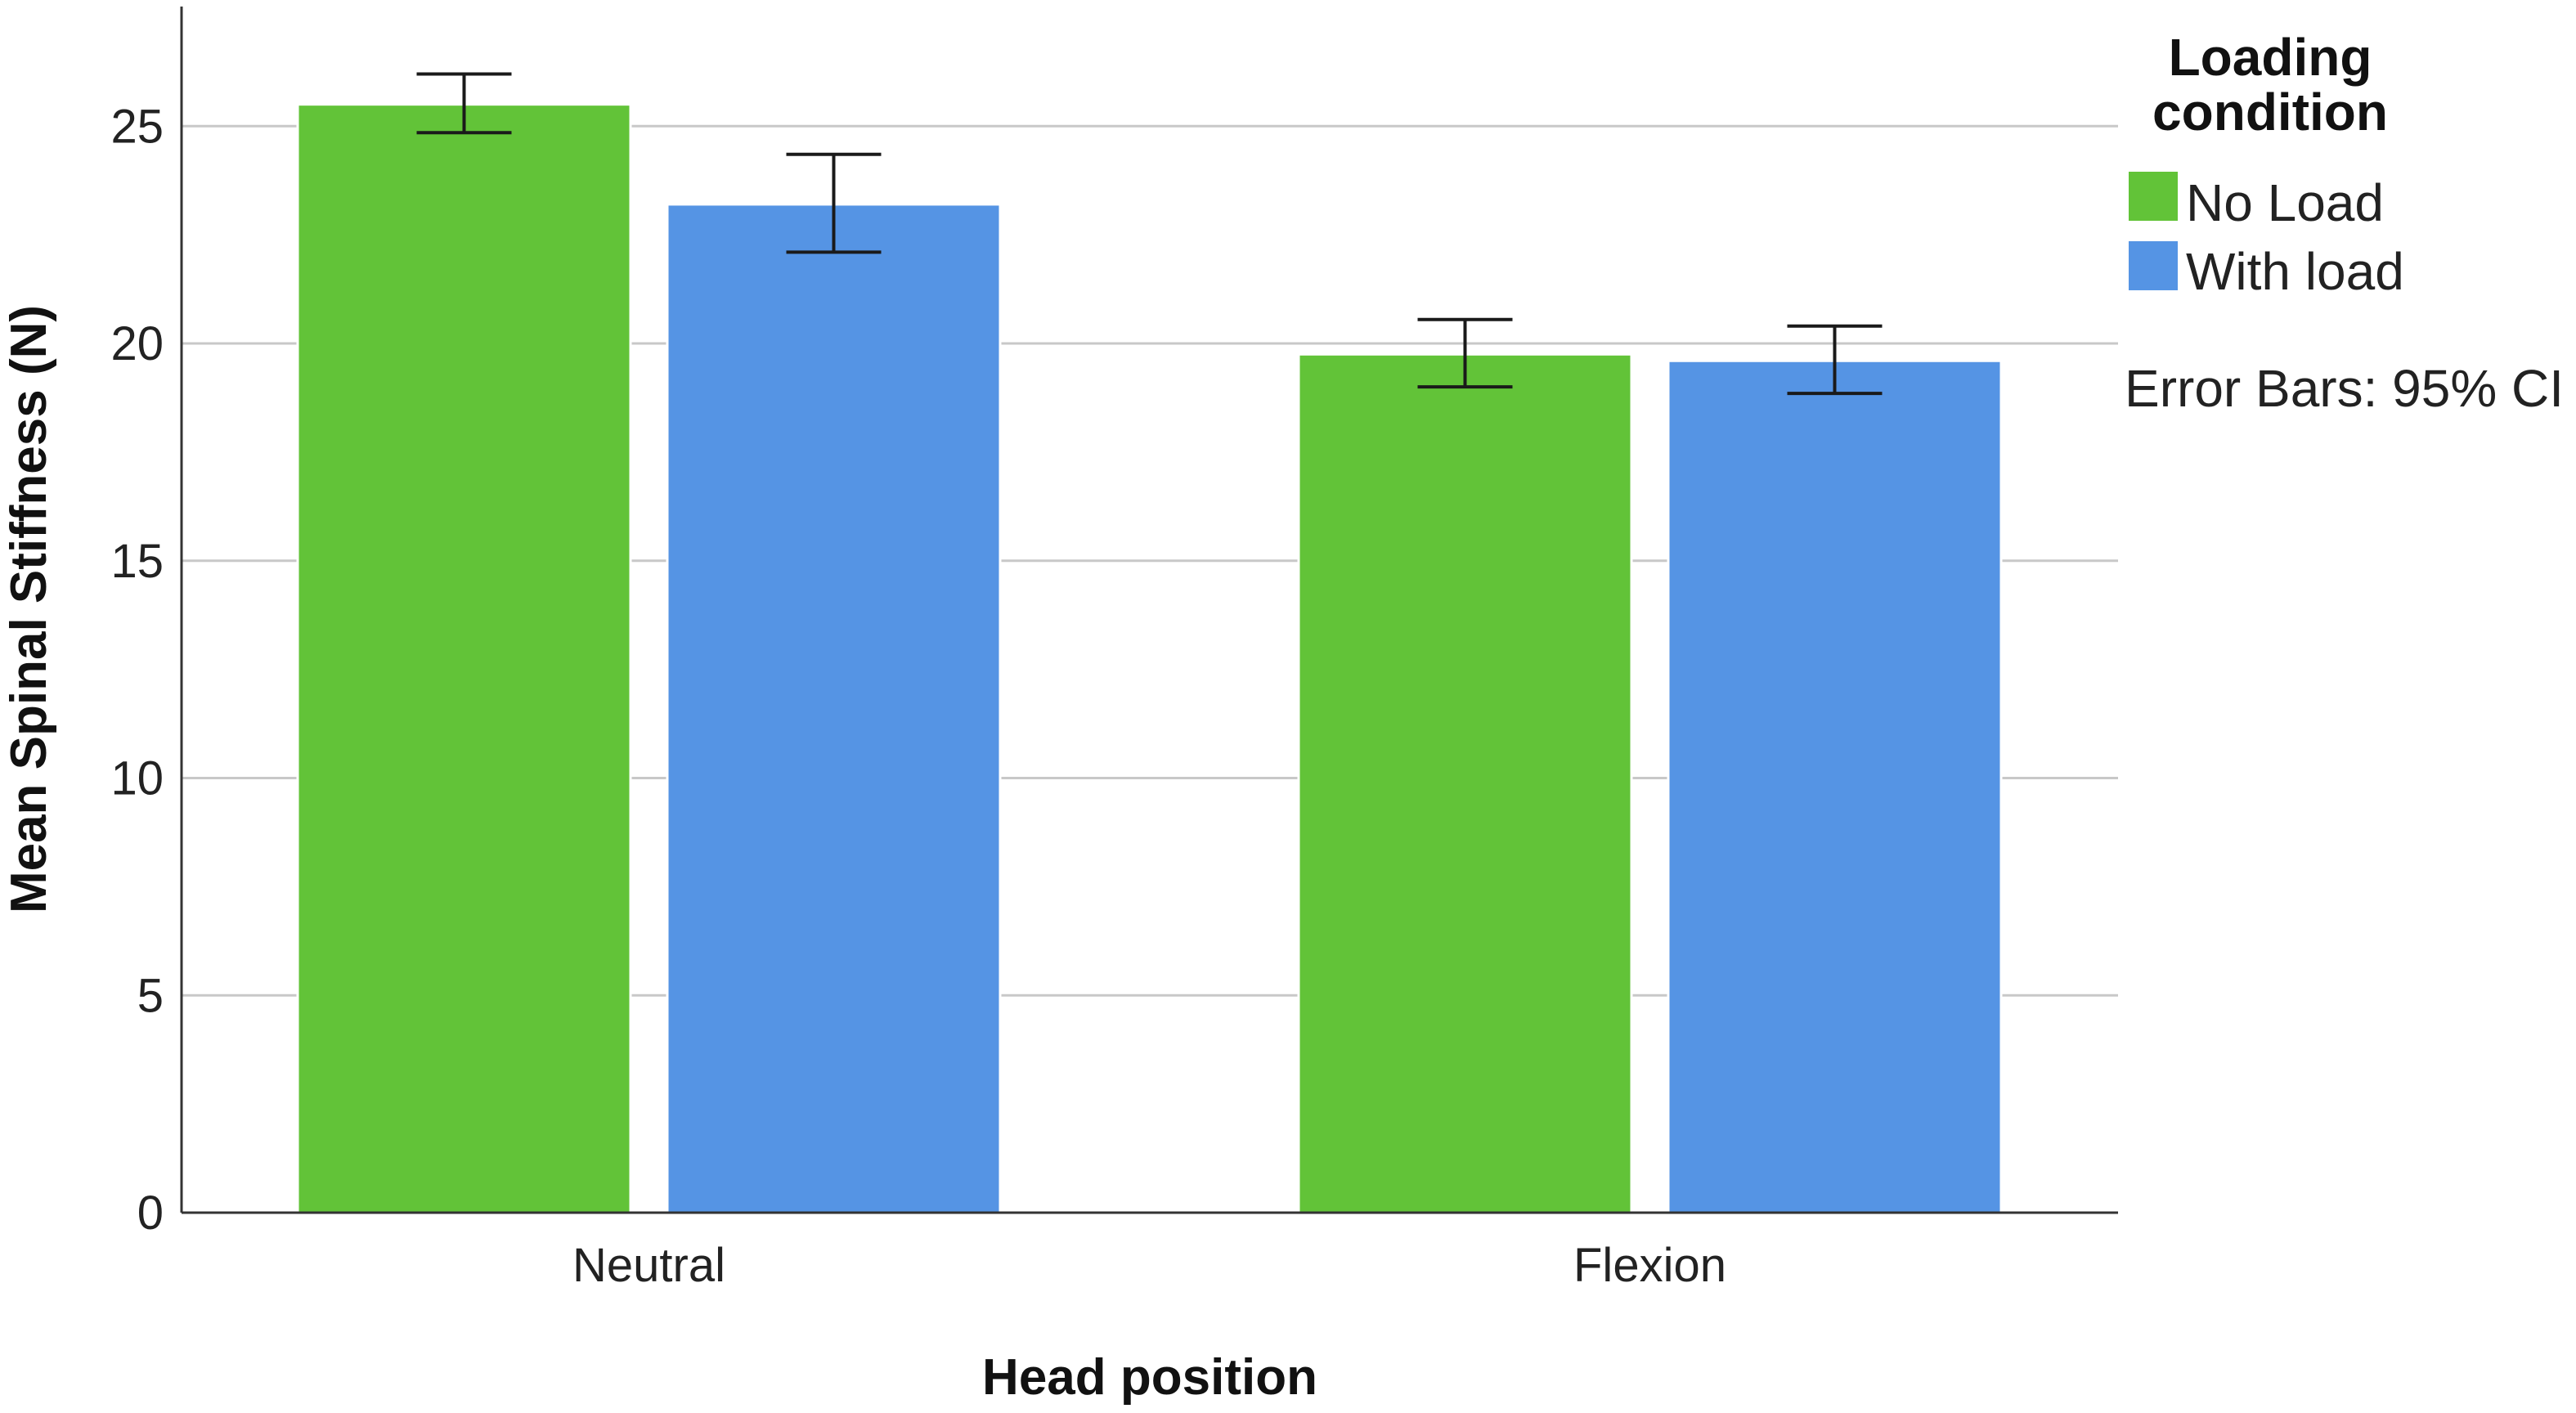  Describe the element at coordinates (29, 609) in the screenshot. I see `y-axis-title: Mean Spinal Stiffness (N)` at that location.